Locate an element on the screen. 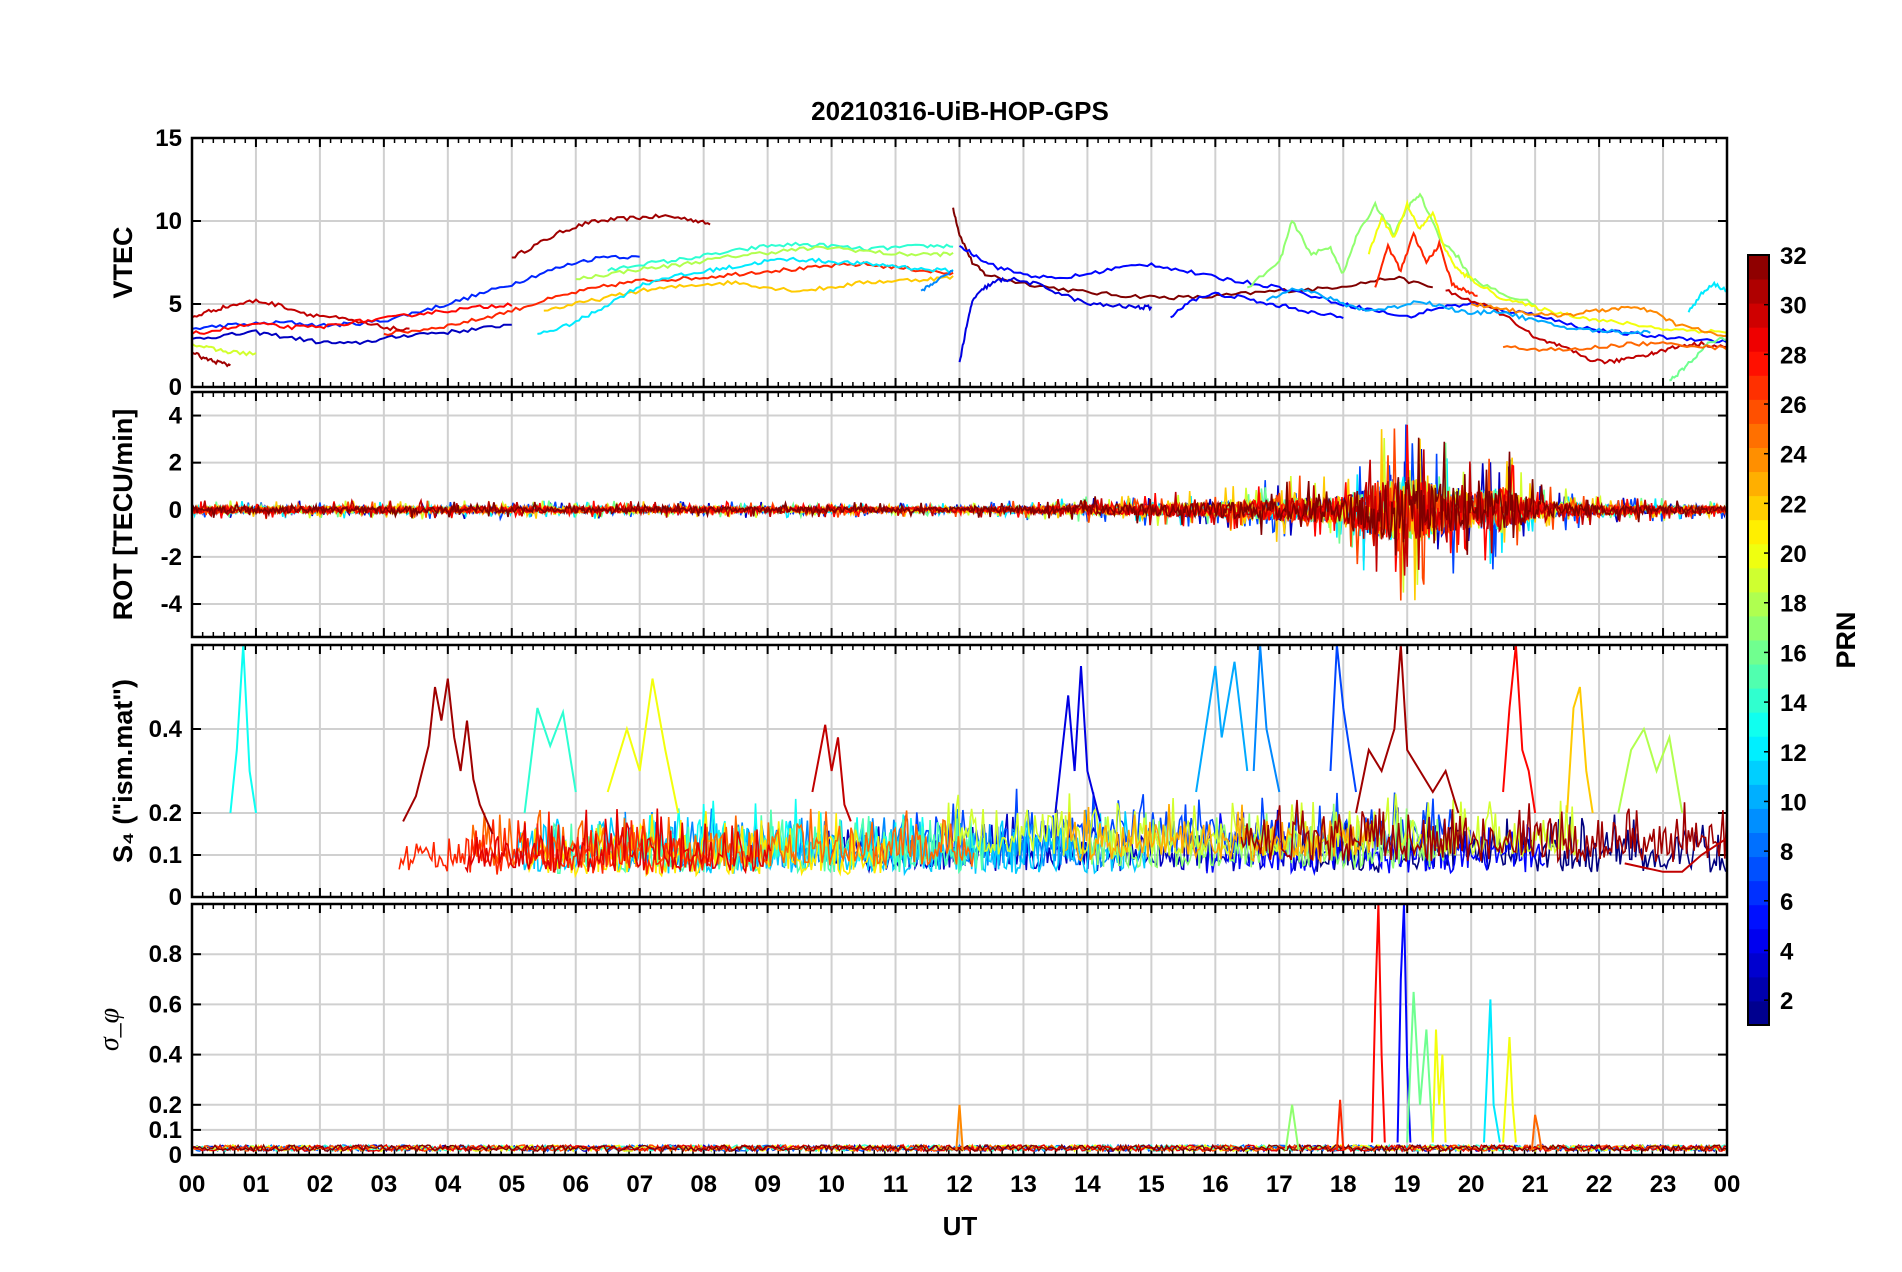 The image size is (1902, 1272). colorbar-tick-label: 18 is located at coordinates (1793, 604).